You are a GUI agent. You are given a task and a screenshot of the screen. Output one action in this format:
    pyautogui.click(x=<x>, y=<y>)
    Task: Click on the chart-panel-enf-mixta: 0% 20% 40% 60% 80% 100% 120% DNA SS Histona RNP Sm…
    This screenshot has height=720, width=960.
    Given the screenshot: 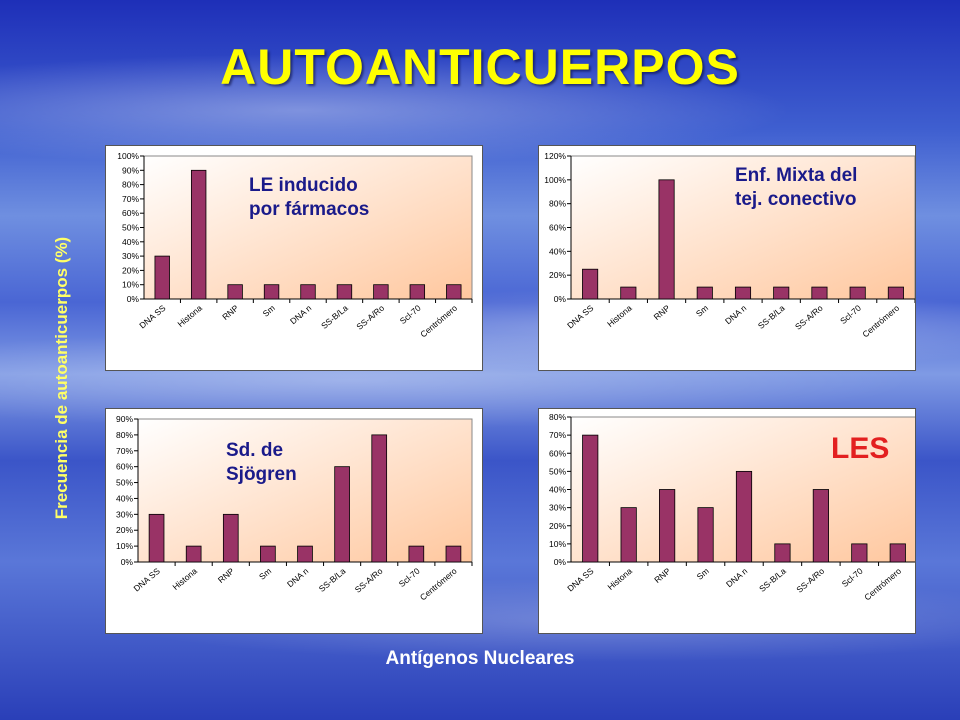 What is the action you would take?
    pyautogui.click(x=727, y=258)
    